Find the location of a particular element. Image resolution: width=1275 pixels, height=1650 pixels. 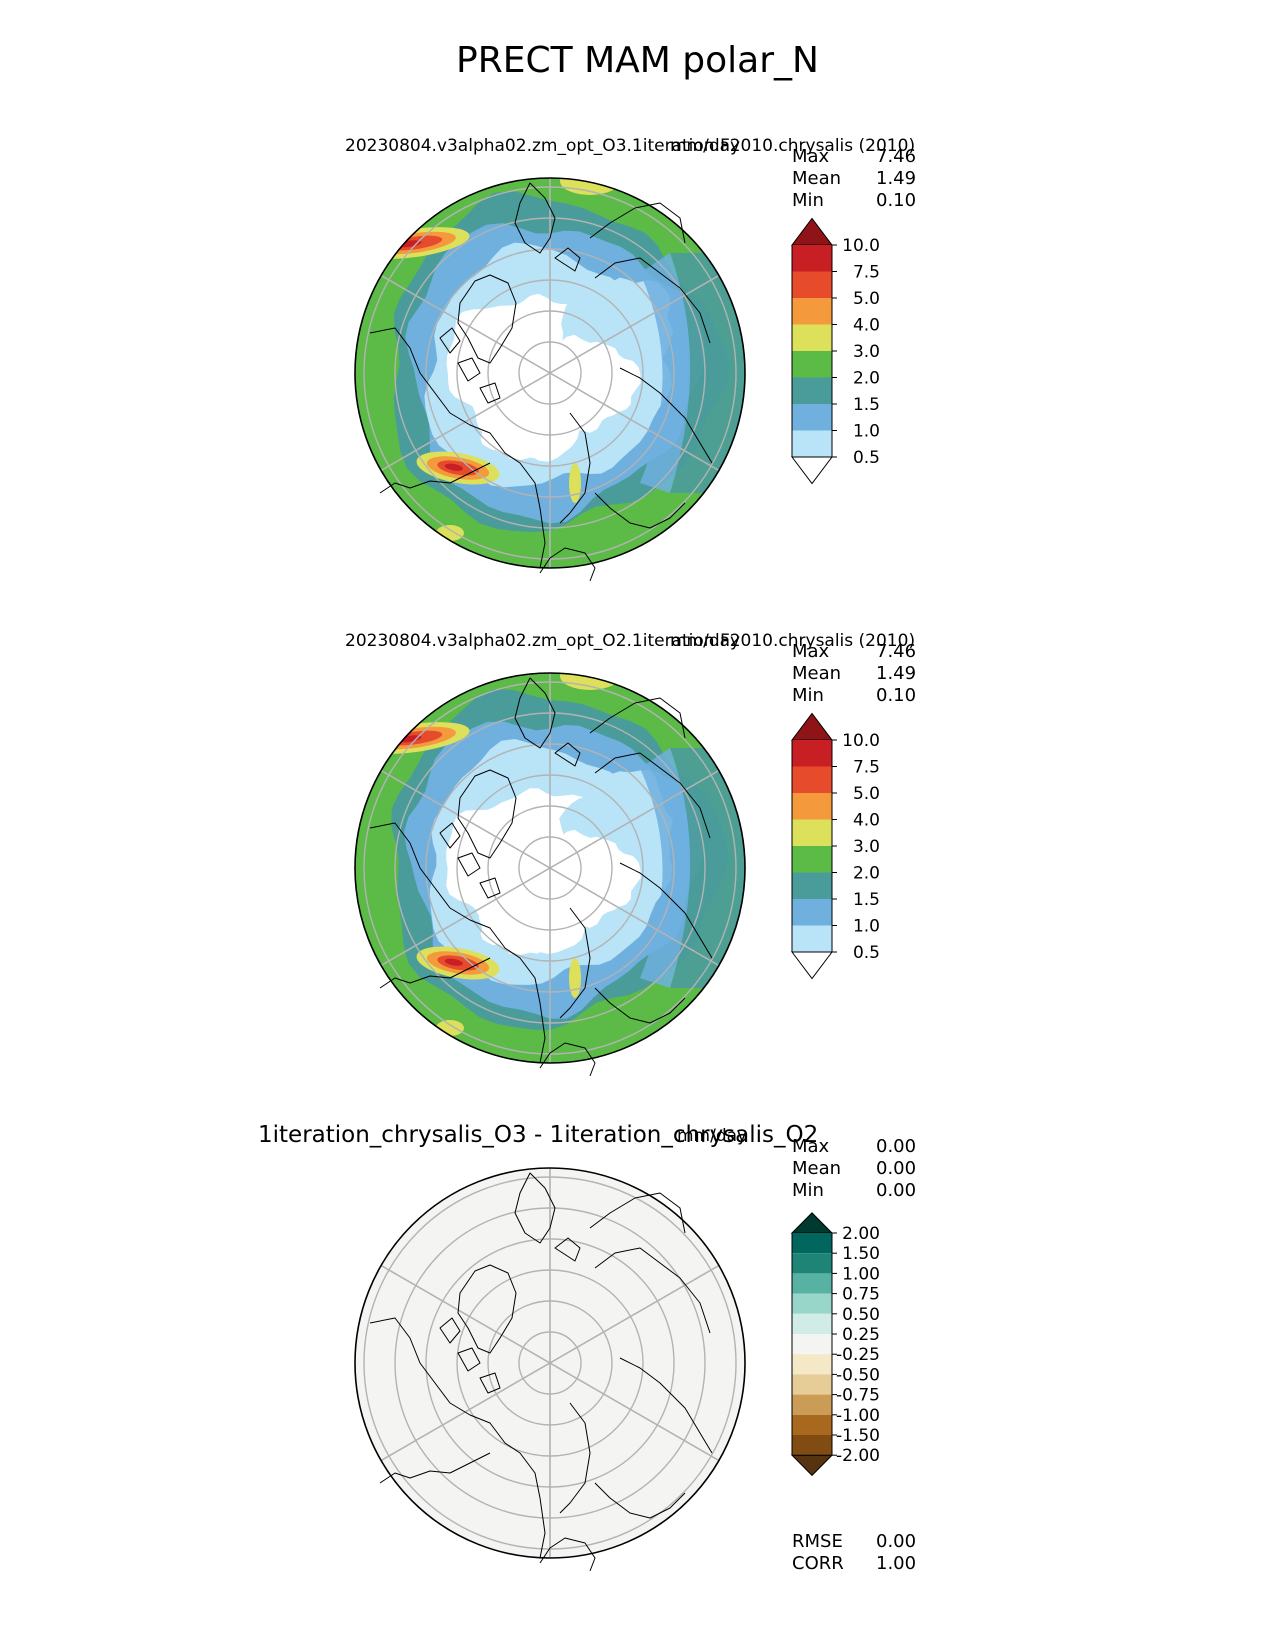

graticule is located at coordinates (550, 868).